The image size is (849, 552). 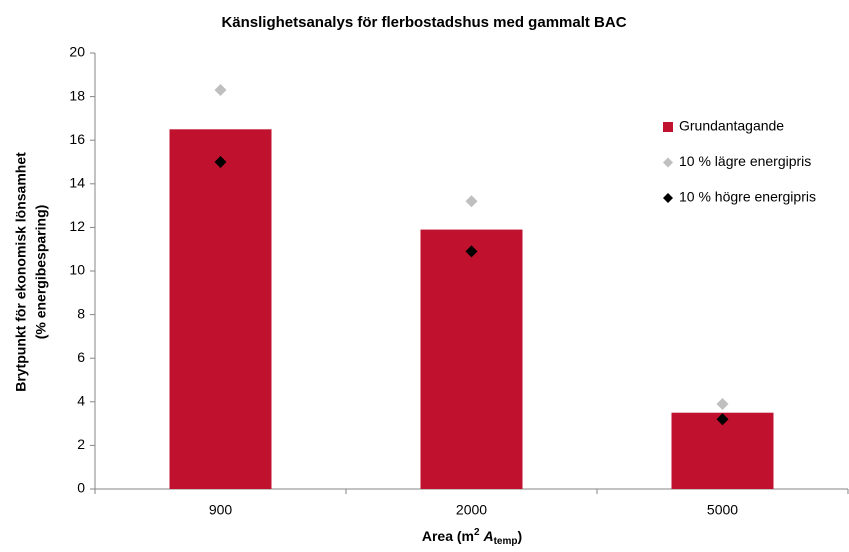 What do you see at coordinates (77, 95) in the screenshot?
I see `y-tick-label: 18` at bounding box center [77, 95].